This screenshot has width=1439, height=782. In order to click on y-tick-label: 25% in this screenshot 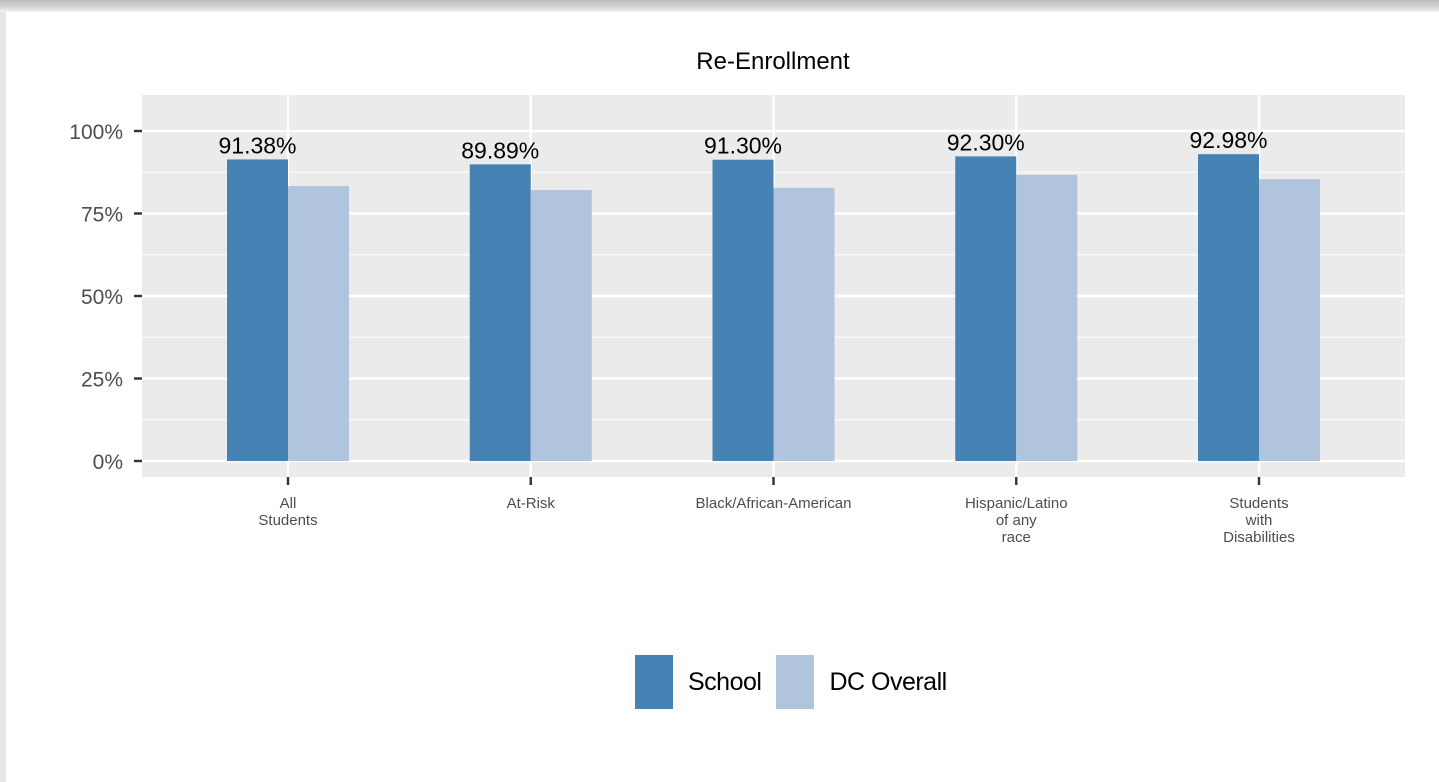, I will do `click(102, 380)`.